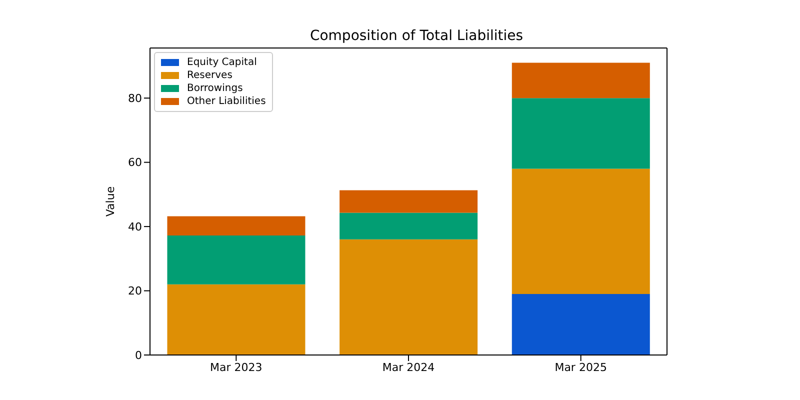 This screenshot has height=400, width=800. What do you see at coordinates (135, 227) in the screenshot?
I see `y-tick-label: 40` at bounding box center [135, 227].